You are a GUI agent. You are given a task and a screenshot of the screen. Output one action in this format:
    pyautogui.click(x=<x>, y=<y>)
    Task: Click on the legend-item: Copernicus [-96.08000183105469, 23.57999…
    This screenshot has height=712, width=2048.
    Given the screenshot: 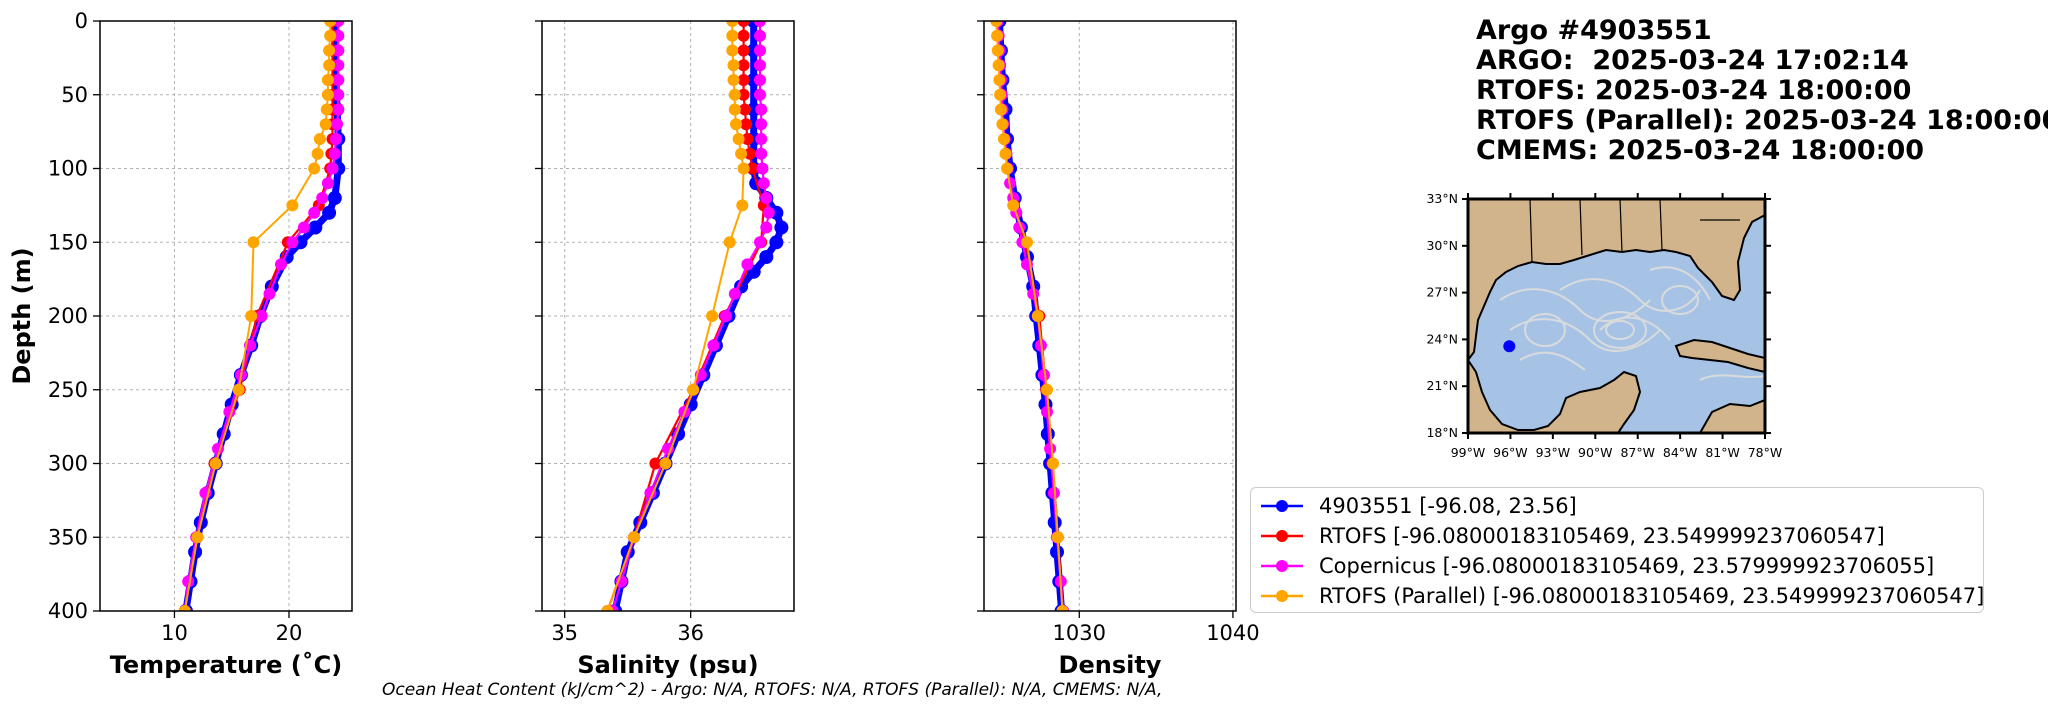 What is the action you would take?
    pyautogui.click(x=1596, y=566)
    